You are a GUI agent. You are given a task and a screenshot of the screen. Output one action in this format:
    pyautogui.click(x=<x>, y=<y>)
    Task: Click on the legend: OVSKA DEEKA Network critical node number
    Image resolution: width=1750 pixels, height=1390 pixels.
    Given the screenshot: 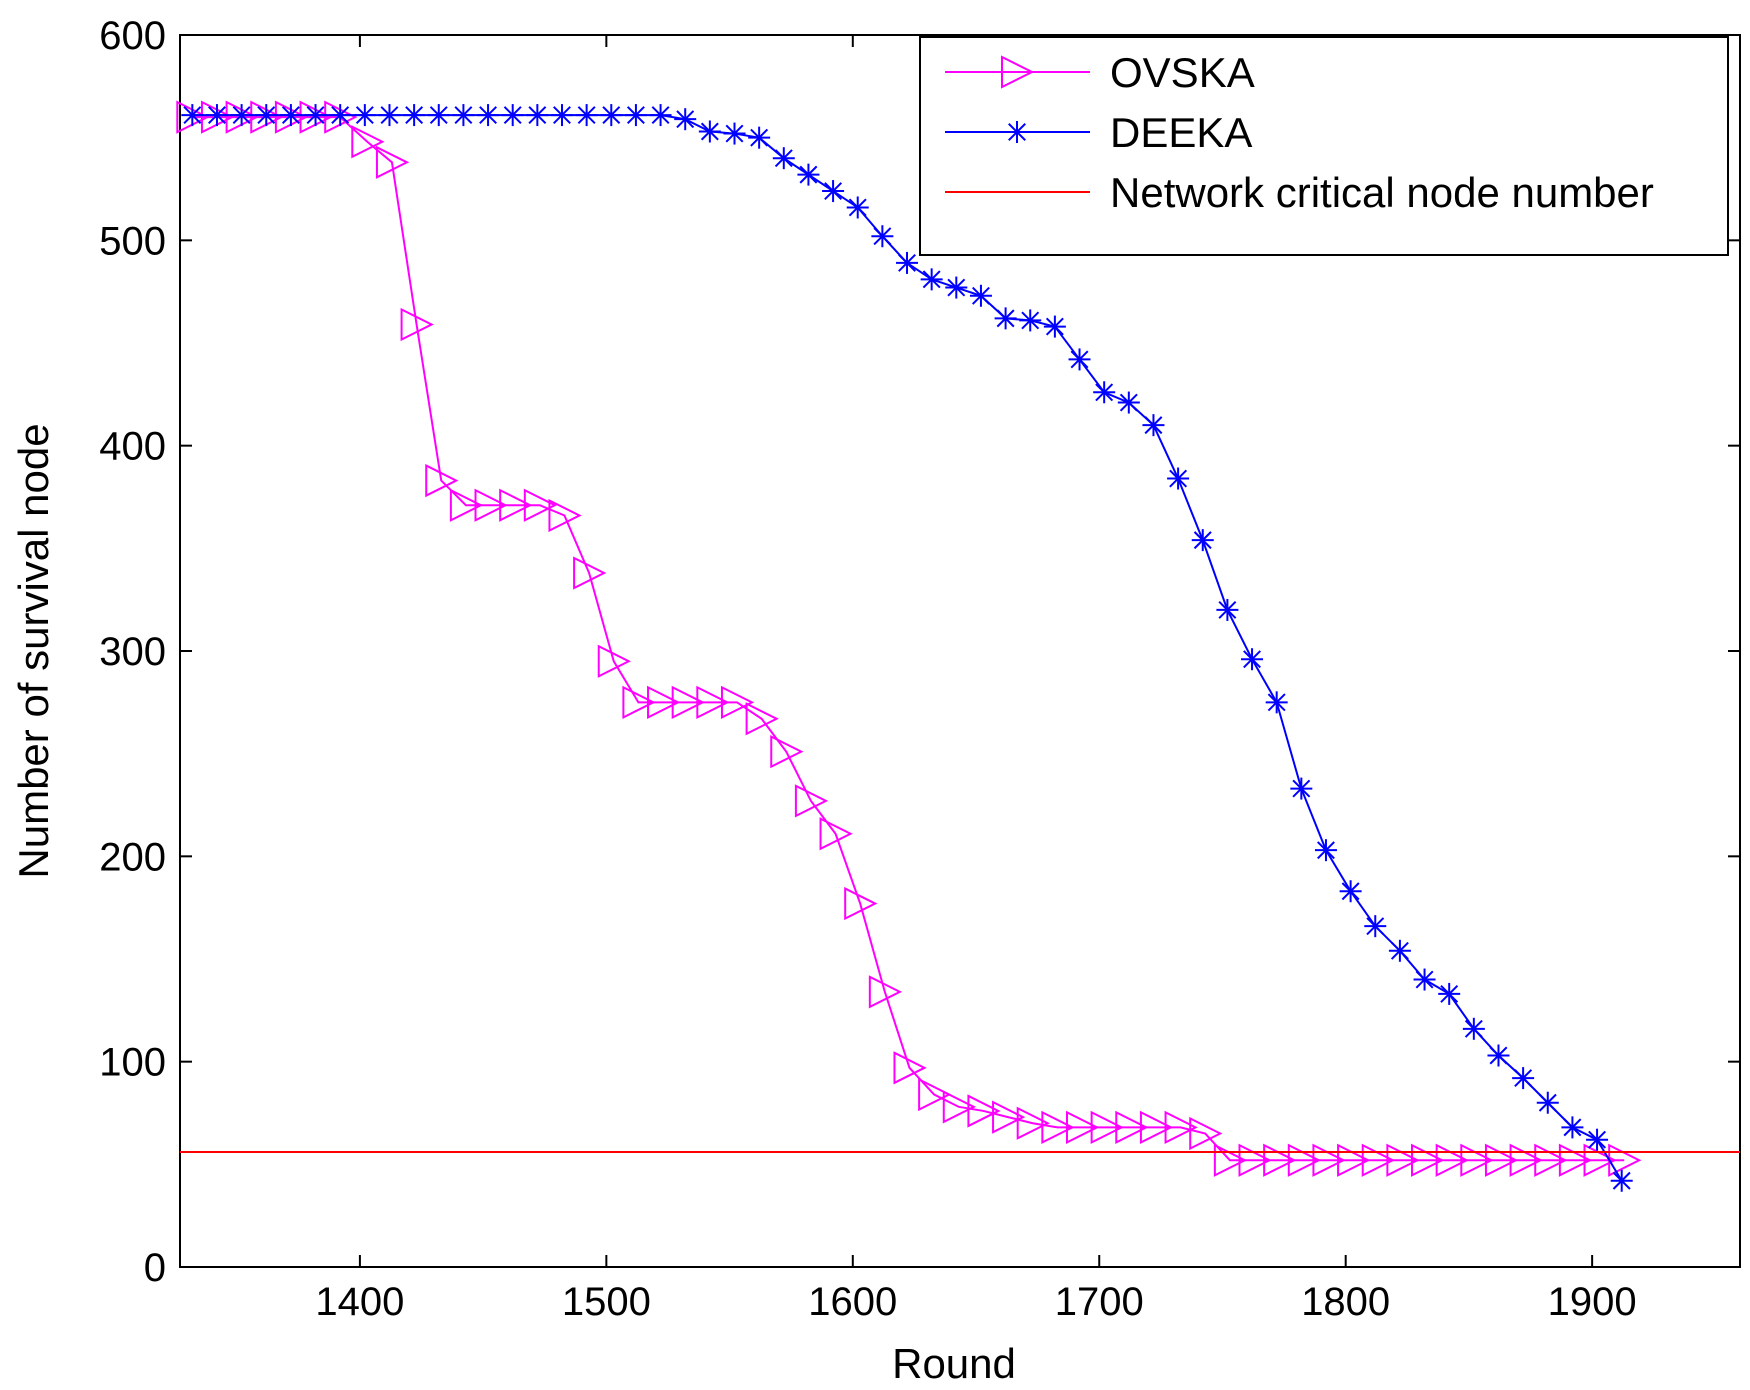 What is the action you would take?
    pyautogui.click(x=1324, y=146)
    